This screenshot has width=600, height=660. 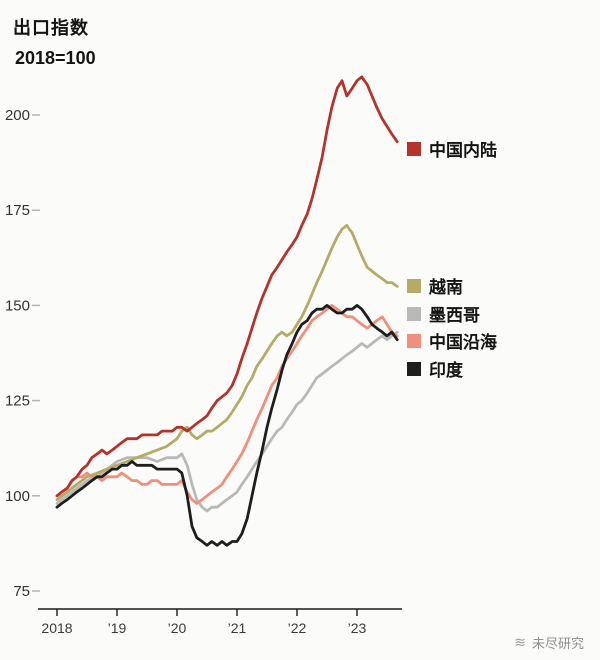 What do you see at coordinates (414, 148) in the screenshot?
I see `legend-swatch-china-inland` at bounding box center [414, 148].